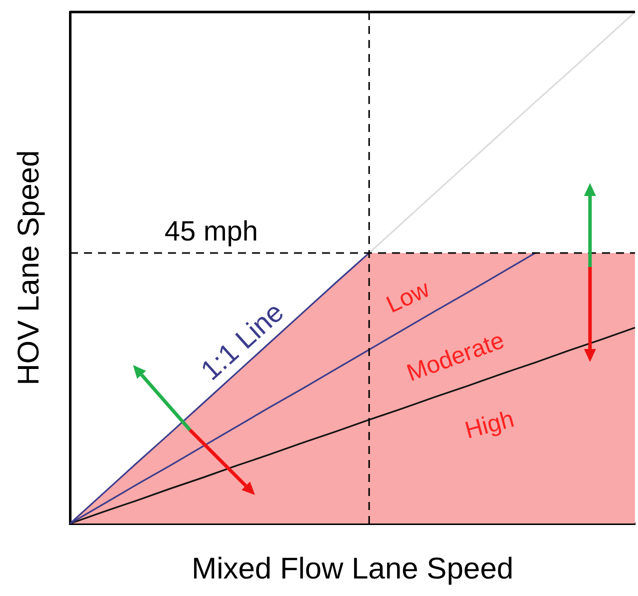  I want to click on text: 1:1 Line, so click(242, 341).